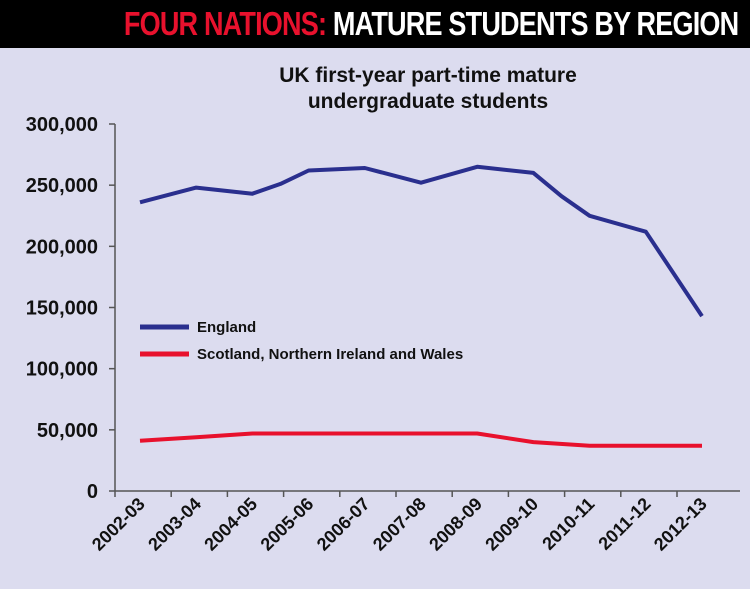 The width and height of the screenshot is (750, 589). Describe the element at coordinates (226, 327) in the screenshot. I see `legend-label-england: England` at that location.